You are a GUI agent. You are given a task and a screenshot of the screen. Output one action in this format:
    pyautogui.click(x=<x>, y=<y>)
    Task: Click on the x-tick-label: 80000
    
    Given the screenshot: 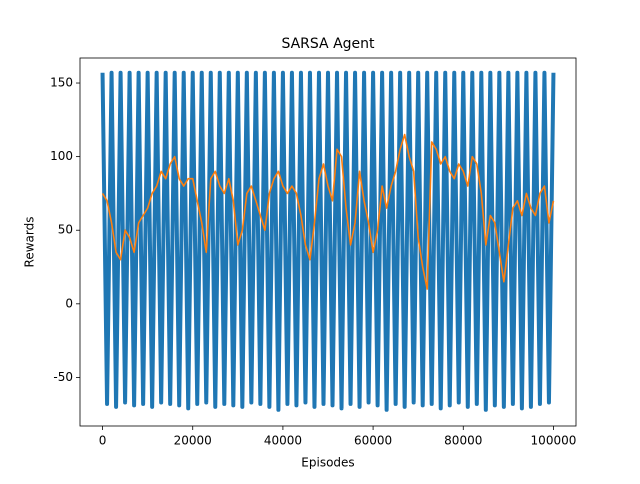 What is the action you would take?
    pyautogui.click(x=463, y=441)
    